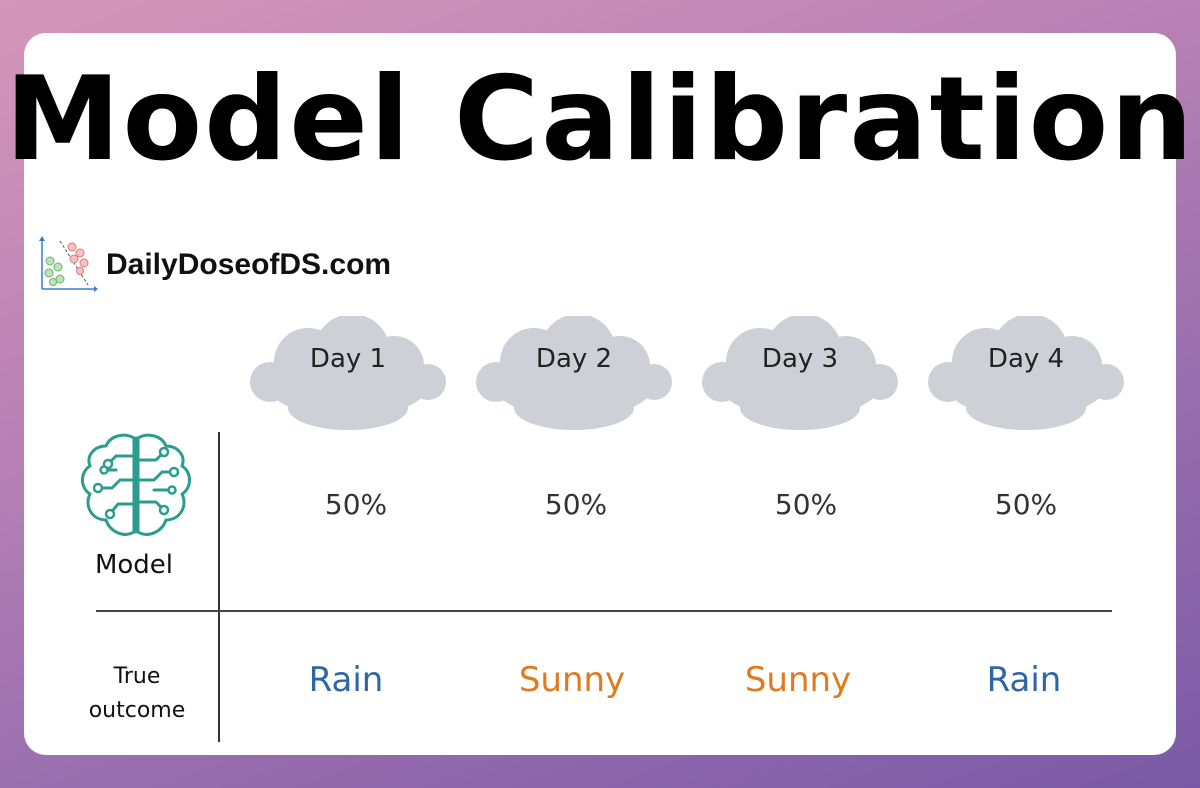 The image size is (1200, 788). Describe the element at coordinates (800, 359) in the screenshot. I see `day-label: Day 3` at that location.